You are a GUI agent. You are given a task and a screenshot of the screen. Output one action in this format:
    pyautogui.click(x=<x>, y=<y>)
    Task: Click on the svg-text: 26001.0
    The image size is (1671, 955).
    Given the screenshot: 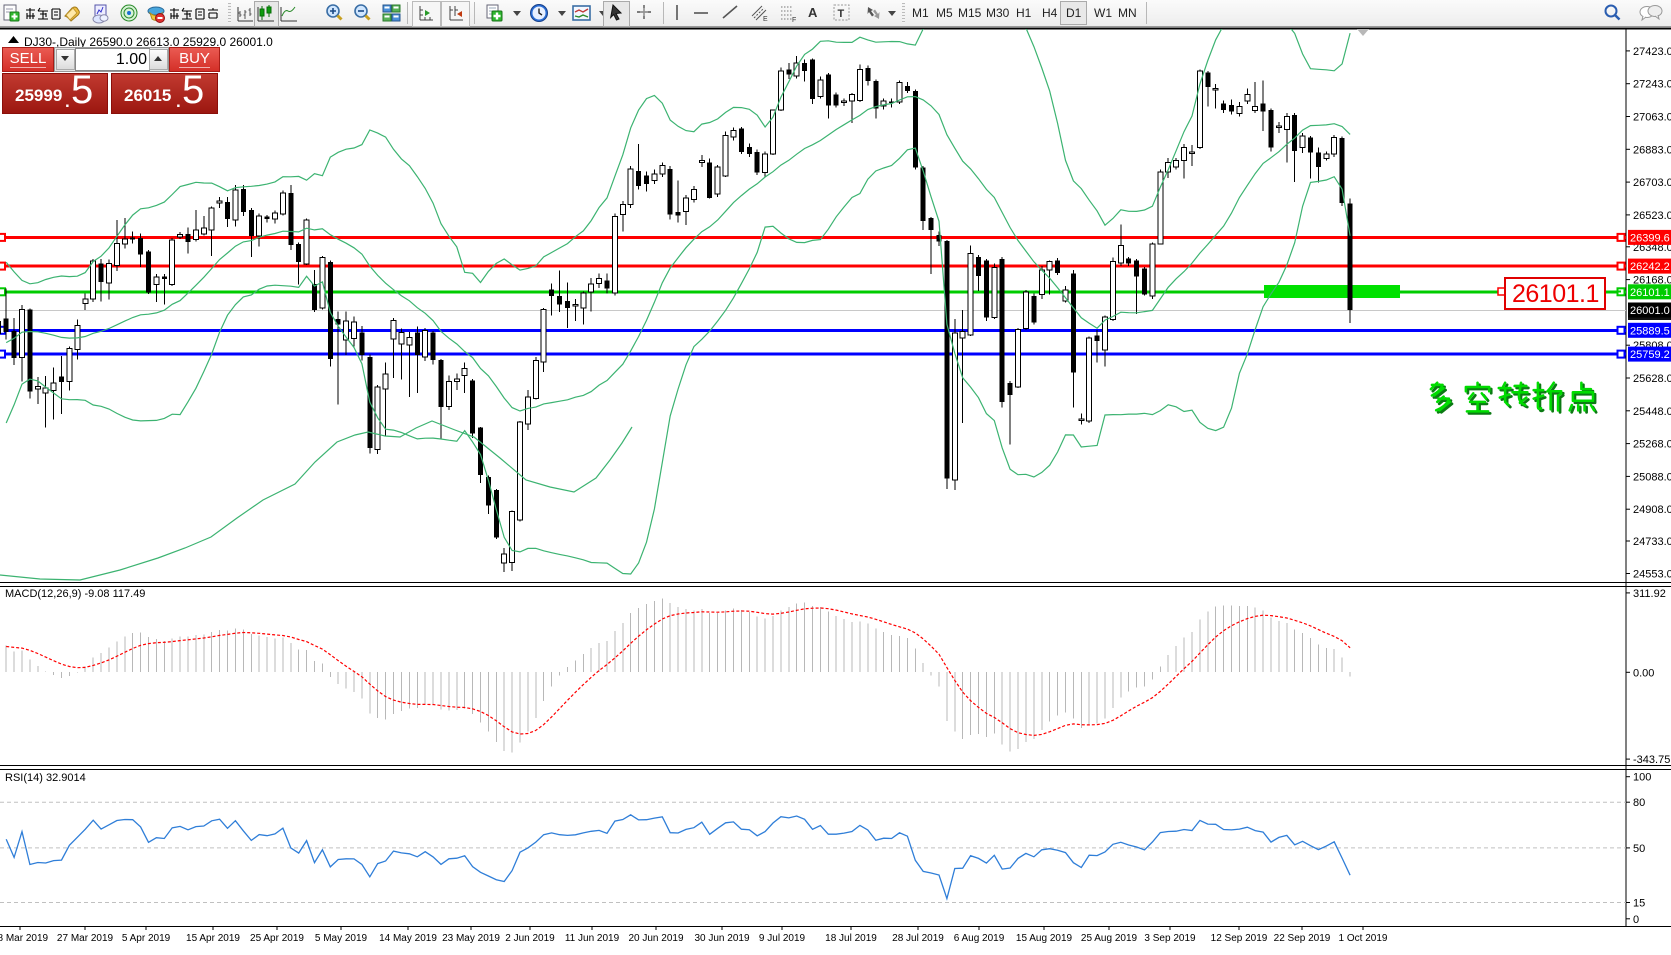 What is the action you would take?
    pyautogui.click(x=1650, y=311)
    